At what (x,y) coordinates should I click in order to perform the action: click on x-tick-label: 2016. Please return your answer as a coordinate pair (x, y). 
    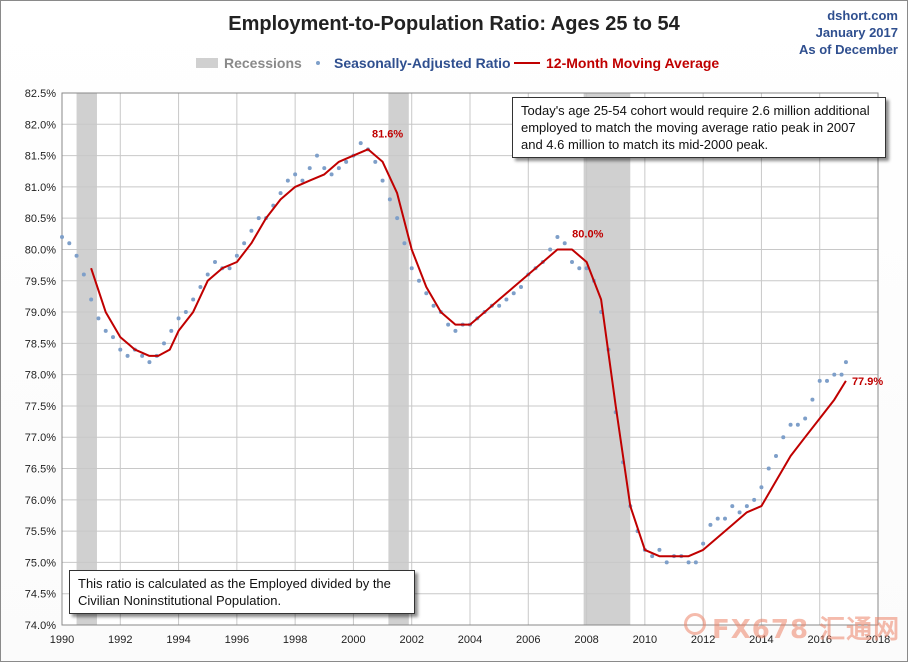
    Looking at the image, I should click on (819, 640).